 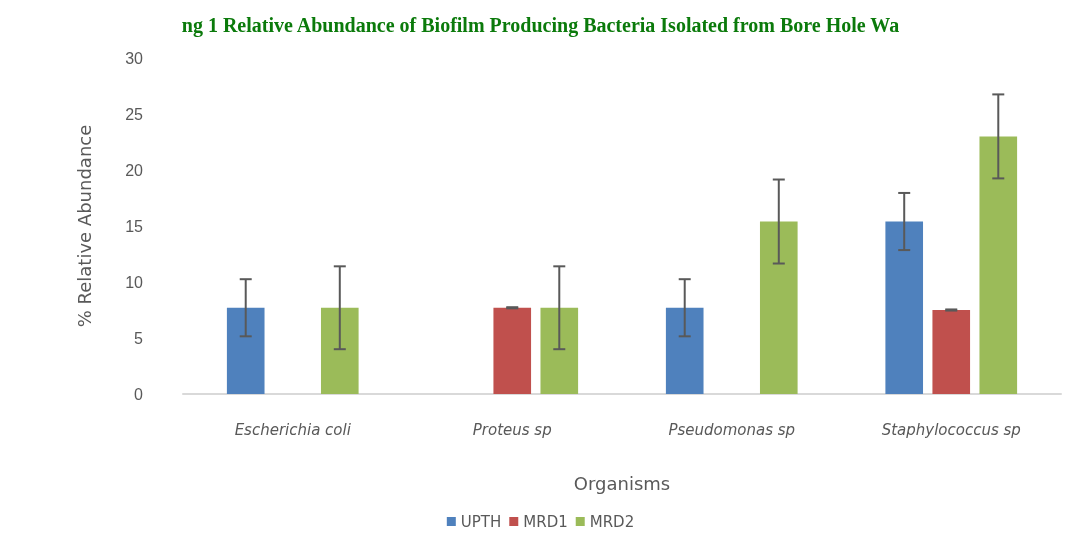 What do you see at coordinates (951, 429) in the screenshot?
I see `x-tick-label: Staphylococcus sp` at bounding box center [951, 429].